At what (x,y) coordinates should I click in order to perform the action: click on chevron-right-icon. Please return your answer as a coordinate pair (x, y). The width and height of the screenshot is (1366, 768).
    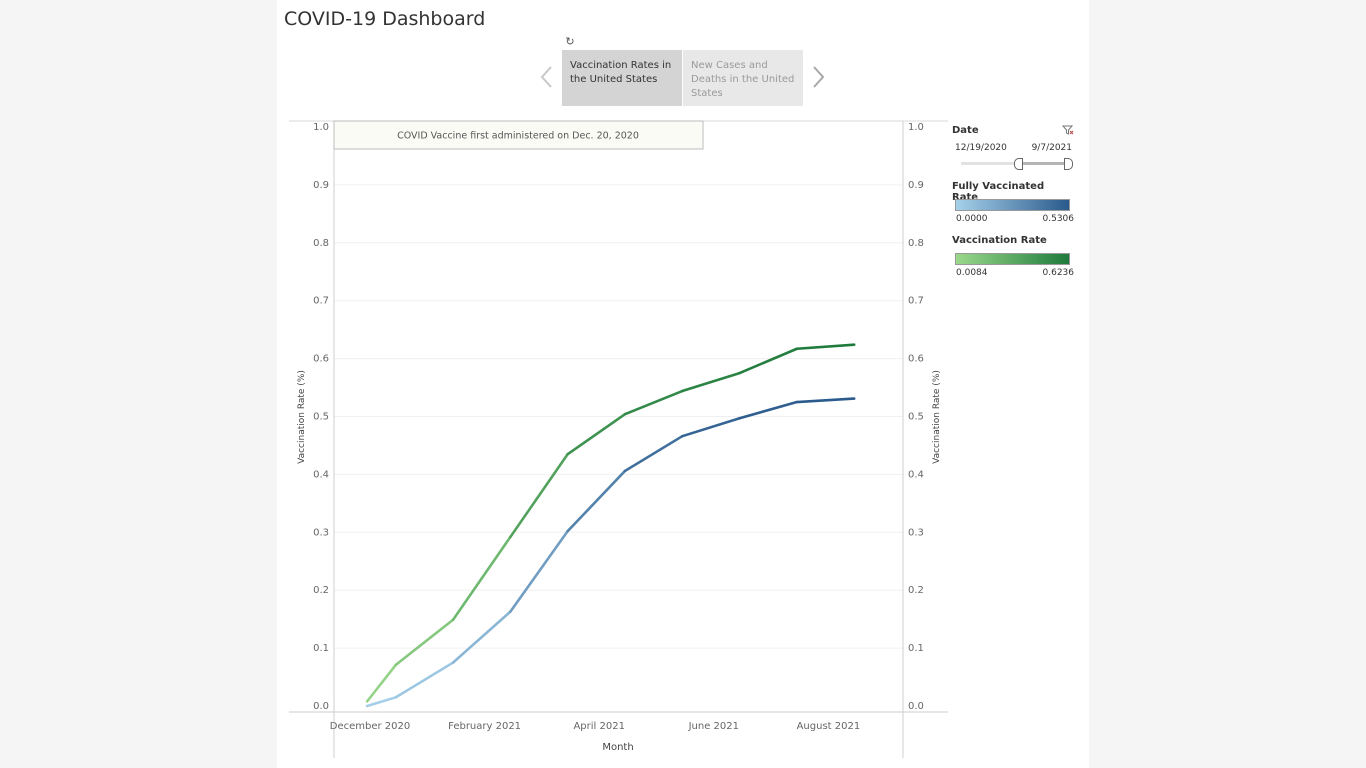
    Looking at the image, I should click on (818, 77).